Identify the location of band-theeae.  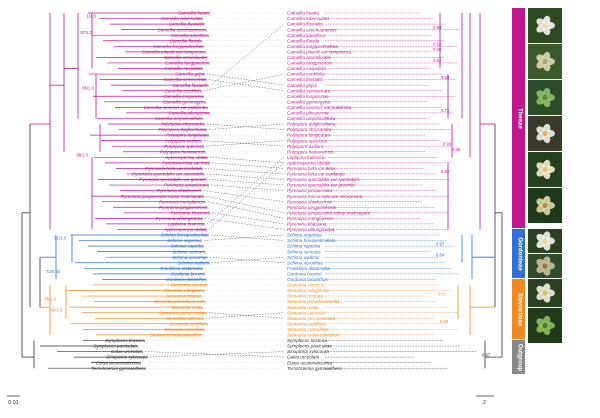
(518, 118).